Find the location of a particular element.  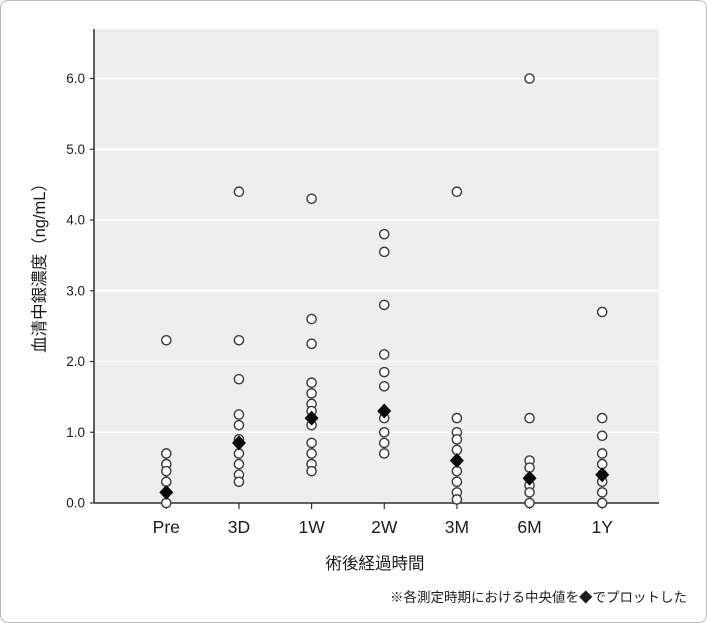

x-tick-label: 3D is located at coordinates (239, 527).